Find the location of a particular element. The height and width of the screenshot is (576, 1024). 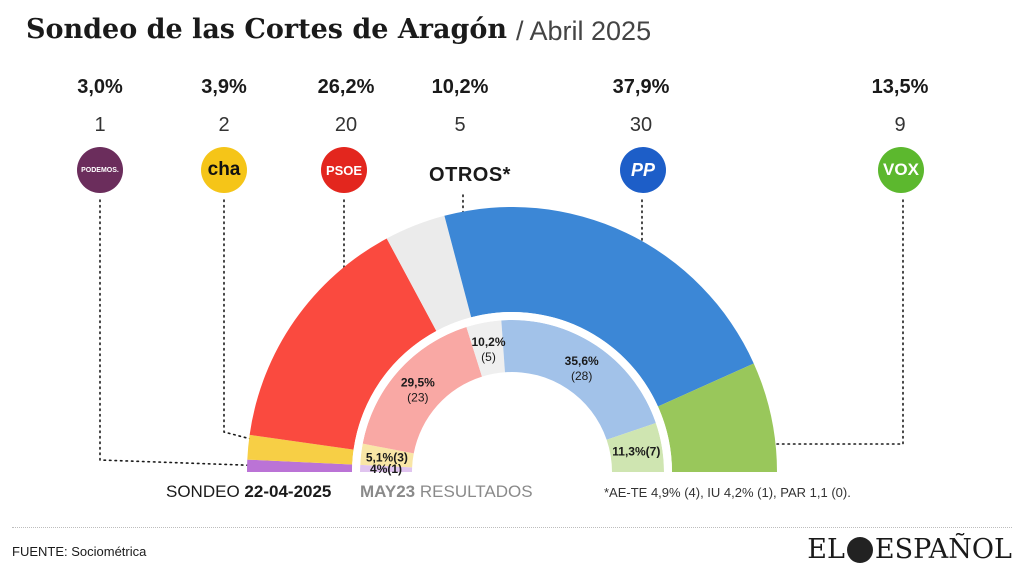

cha-pct: 3,9% is located at coordinates (224, 87).